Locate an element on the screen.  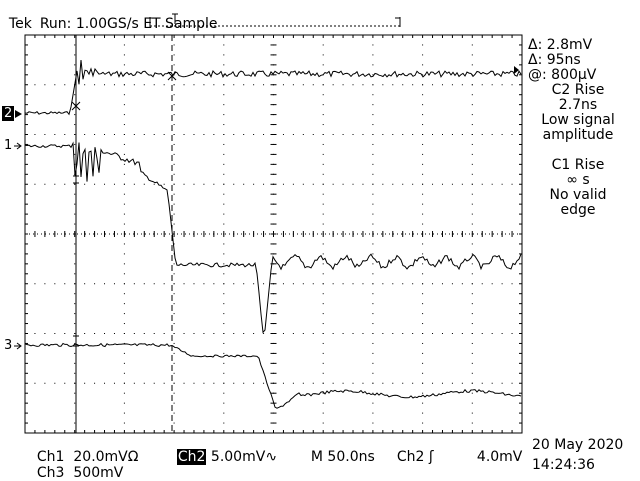
ch3-label: Ch3 is located at coordinates (50, 473).